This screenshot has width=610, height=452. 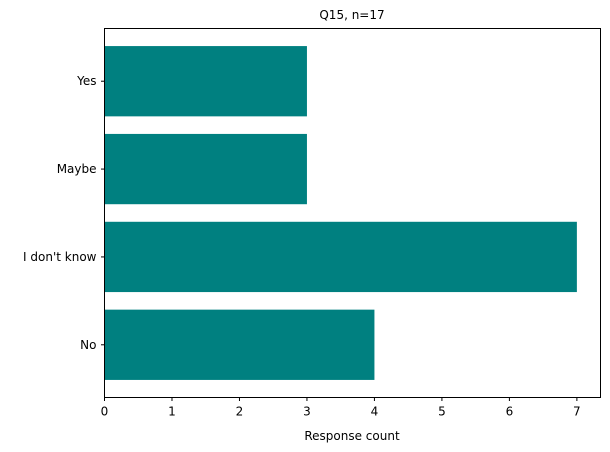 I want to click on x-tick-label: 6, so click(x=510, y=412).